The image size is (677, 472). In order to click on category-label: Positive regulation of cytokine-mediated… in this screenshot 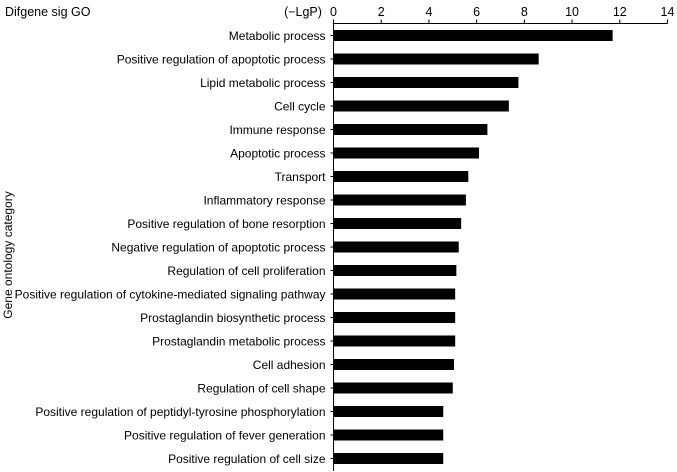, I will do `click(170, 295)`.